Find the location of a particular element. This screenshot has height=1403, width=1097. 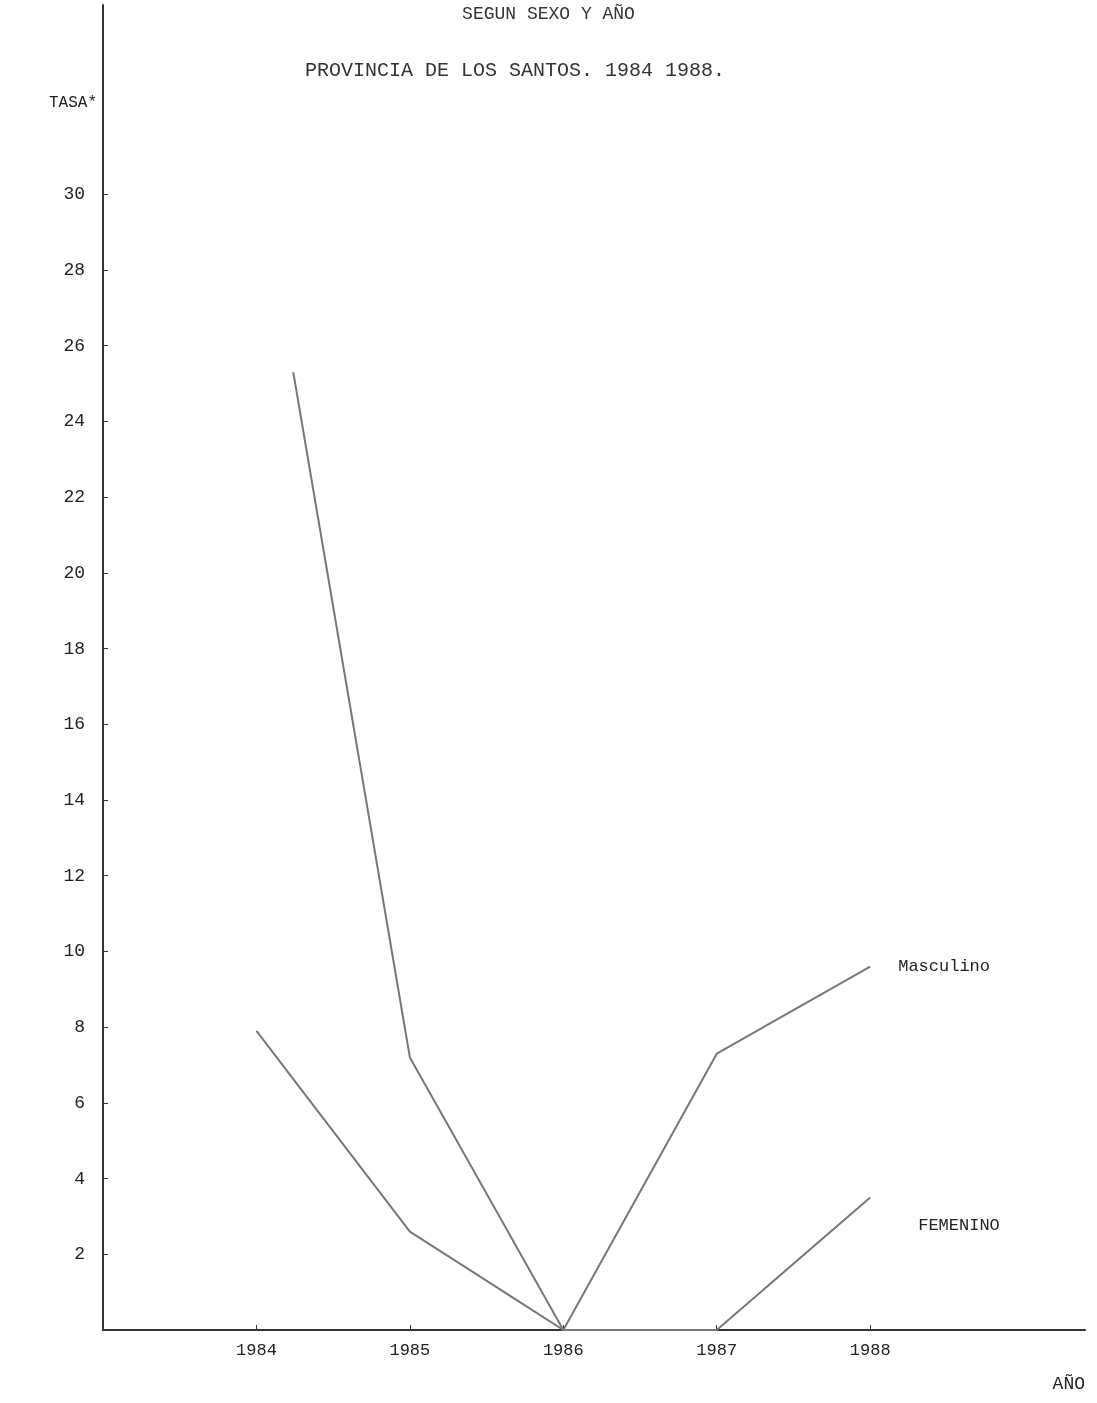

y-tick-label: 4 is located at coordinates (79, 1178).